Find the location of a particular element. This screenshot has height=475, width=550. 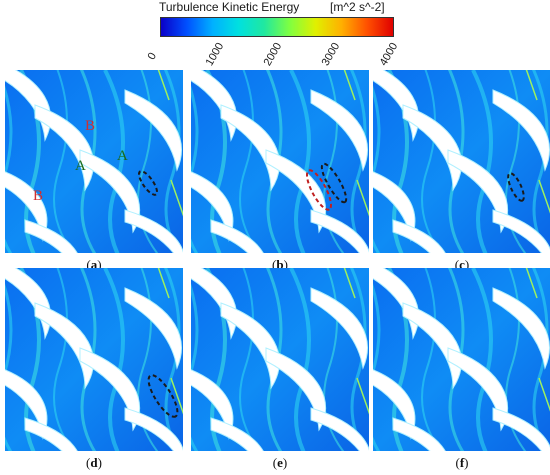

panel-caption-letter: c is located at coordinates (462, 264).